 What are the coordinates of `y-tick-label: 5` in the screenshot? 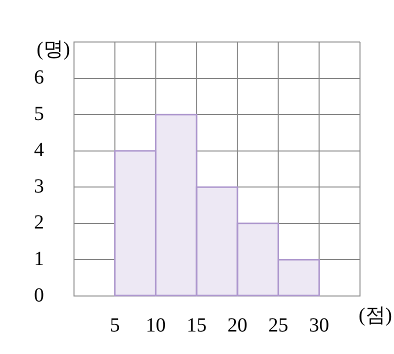 It's located at (39, 113).